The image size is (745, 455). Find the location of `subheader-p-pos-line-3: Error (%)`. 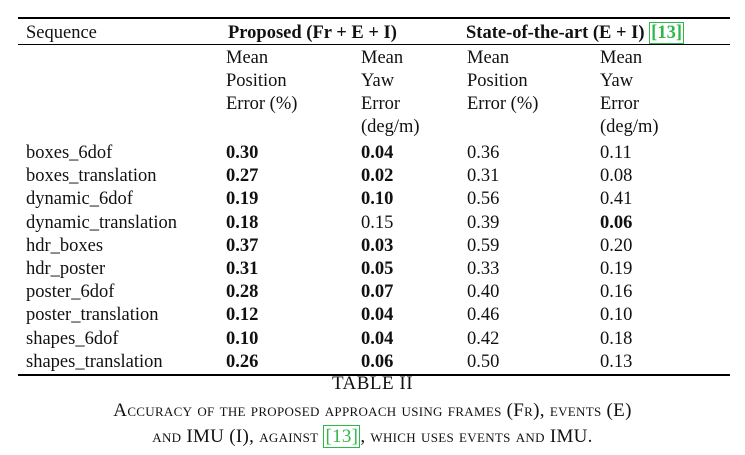

subheader-p-pos-line-3: Error (%) is located at coordinates (262, 104).